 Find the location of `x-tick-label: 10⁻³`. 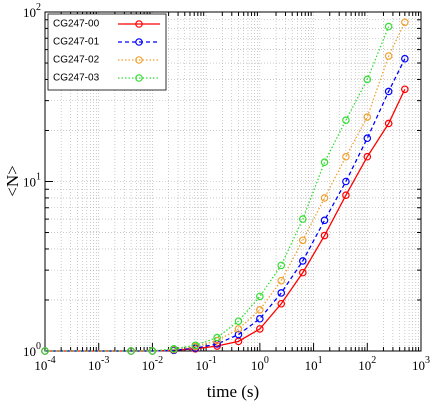

x-tick-label: 10⁻³ is located at coordinates (98, 364).